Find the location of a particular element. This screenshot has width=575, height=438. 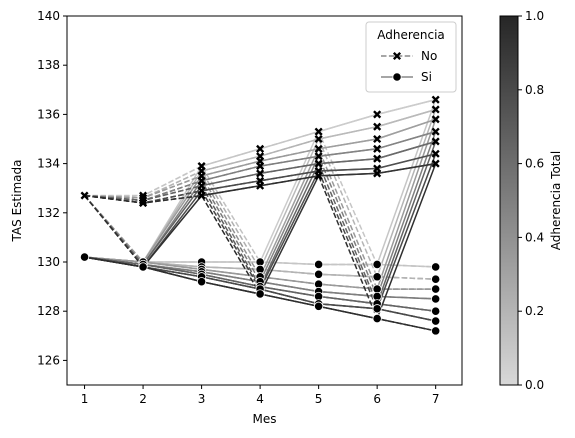

legend-title: Adherencia is located at coordinates (411, 35).